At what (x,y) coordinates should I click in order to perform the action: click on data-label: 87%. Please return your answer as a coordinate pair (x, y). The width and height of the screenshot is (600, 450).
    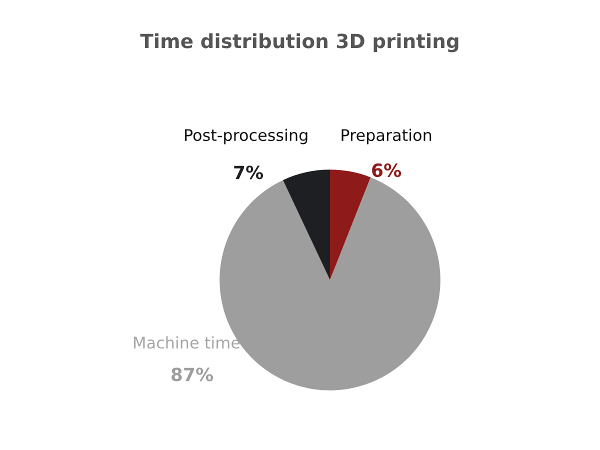
    Looking at the image, I should click on (192, 375).